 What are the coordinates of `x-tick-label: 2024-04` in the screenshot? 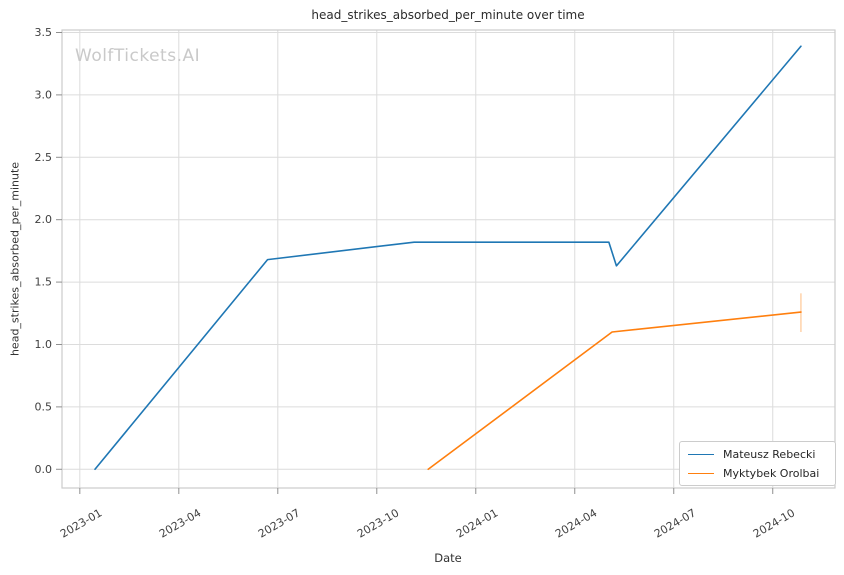 It's located at (576, 523).